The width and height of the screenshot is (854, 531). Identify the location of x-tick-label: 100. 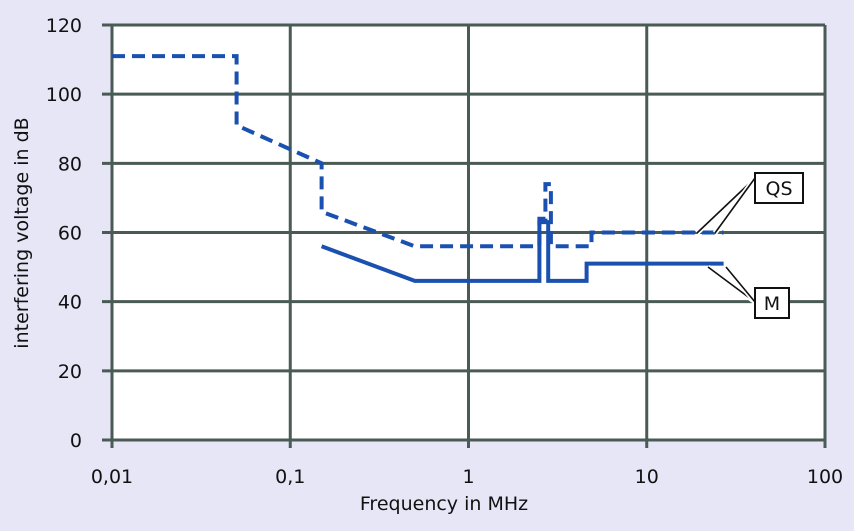
(825, 477).